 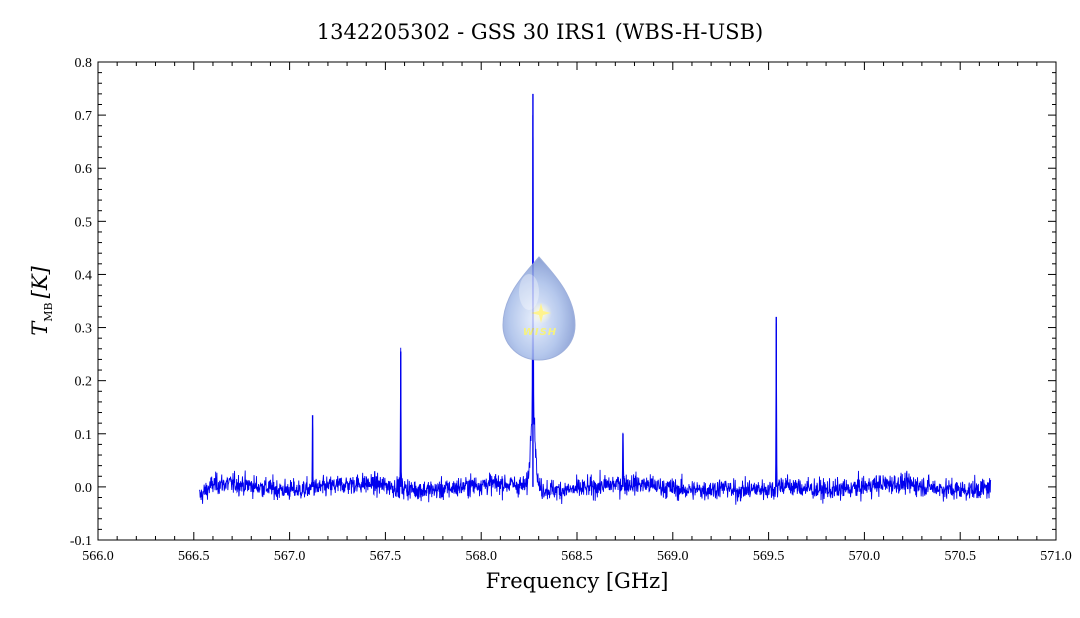 I want to click on svg-text:TMB[K]: TMB [K], so click(x=41, y=300).